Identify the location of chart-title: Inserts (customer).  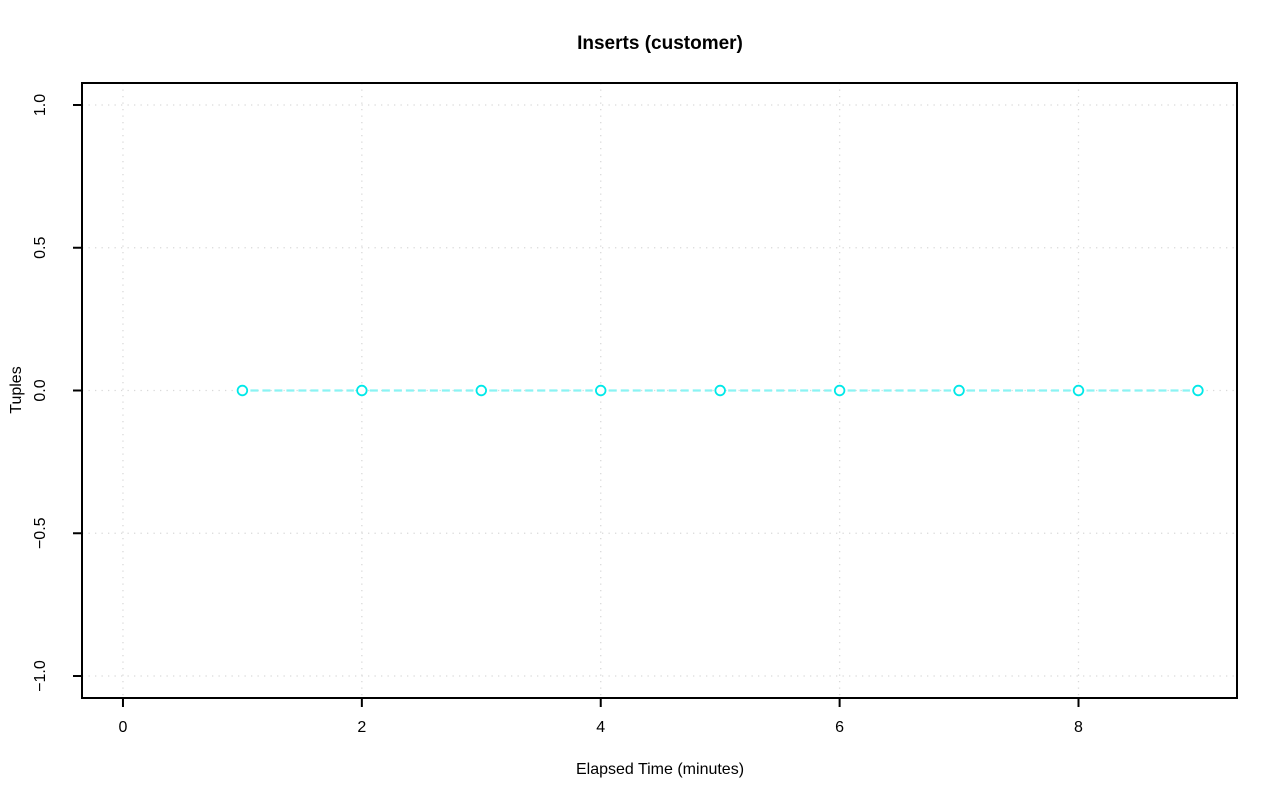
(660, 43).